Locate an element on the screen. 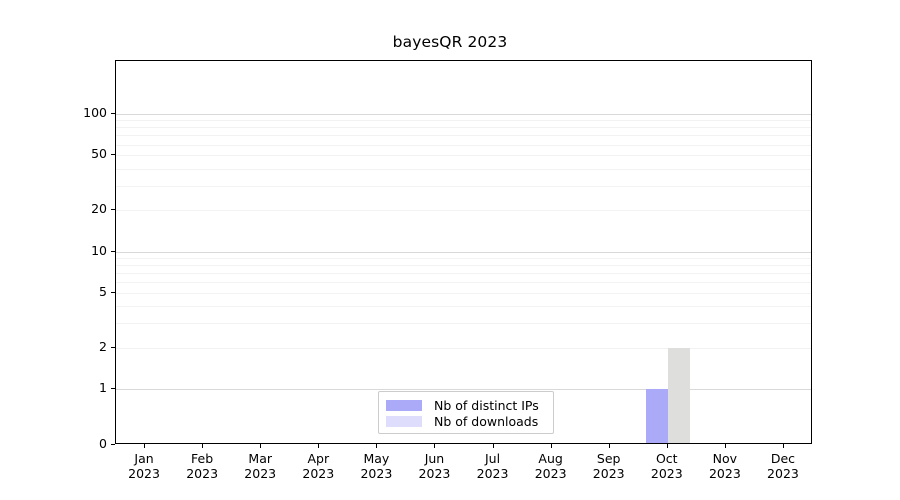 Image resolution: width=900 pixels, height=500 pixels. x-tick-label: Oct 2023 is located at coordinates (667, 466).